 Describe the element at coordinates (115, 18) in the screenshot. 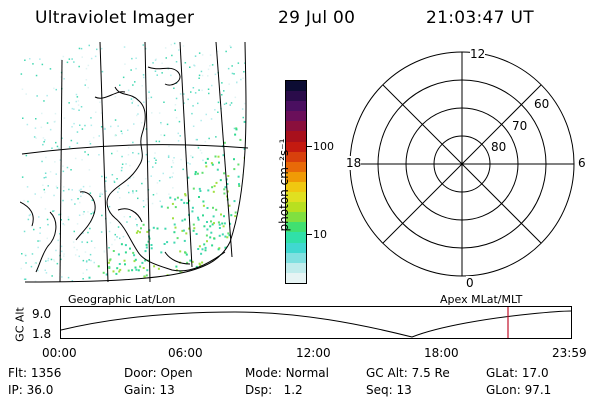

I see `instrument-title: Ultraviolet Imager` at that location.